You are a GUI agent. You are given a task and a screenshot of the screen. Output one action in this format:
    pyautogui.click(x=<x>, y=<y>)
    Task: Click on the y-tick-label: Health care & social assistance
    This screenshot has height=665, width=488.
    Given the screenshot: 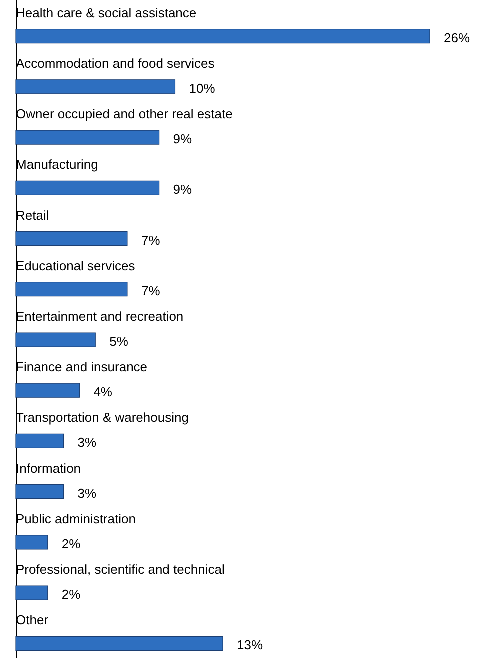 What is the action you would take?
    pyautogui.click(x=106, y=12)
    